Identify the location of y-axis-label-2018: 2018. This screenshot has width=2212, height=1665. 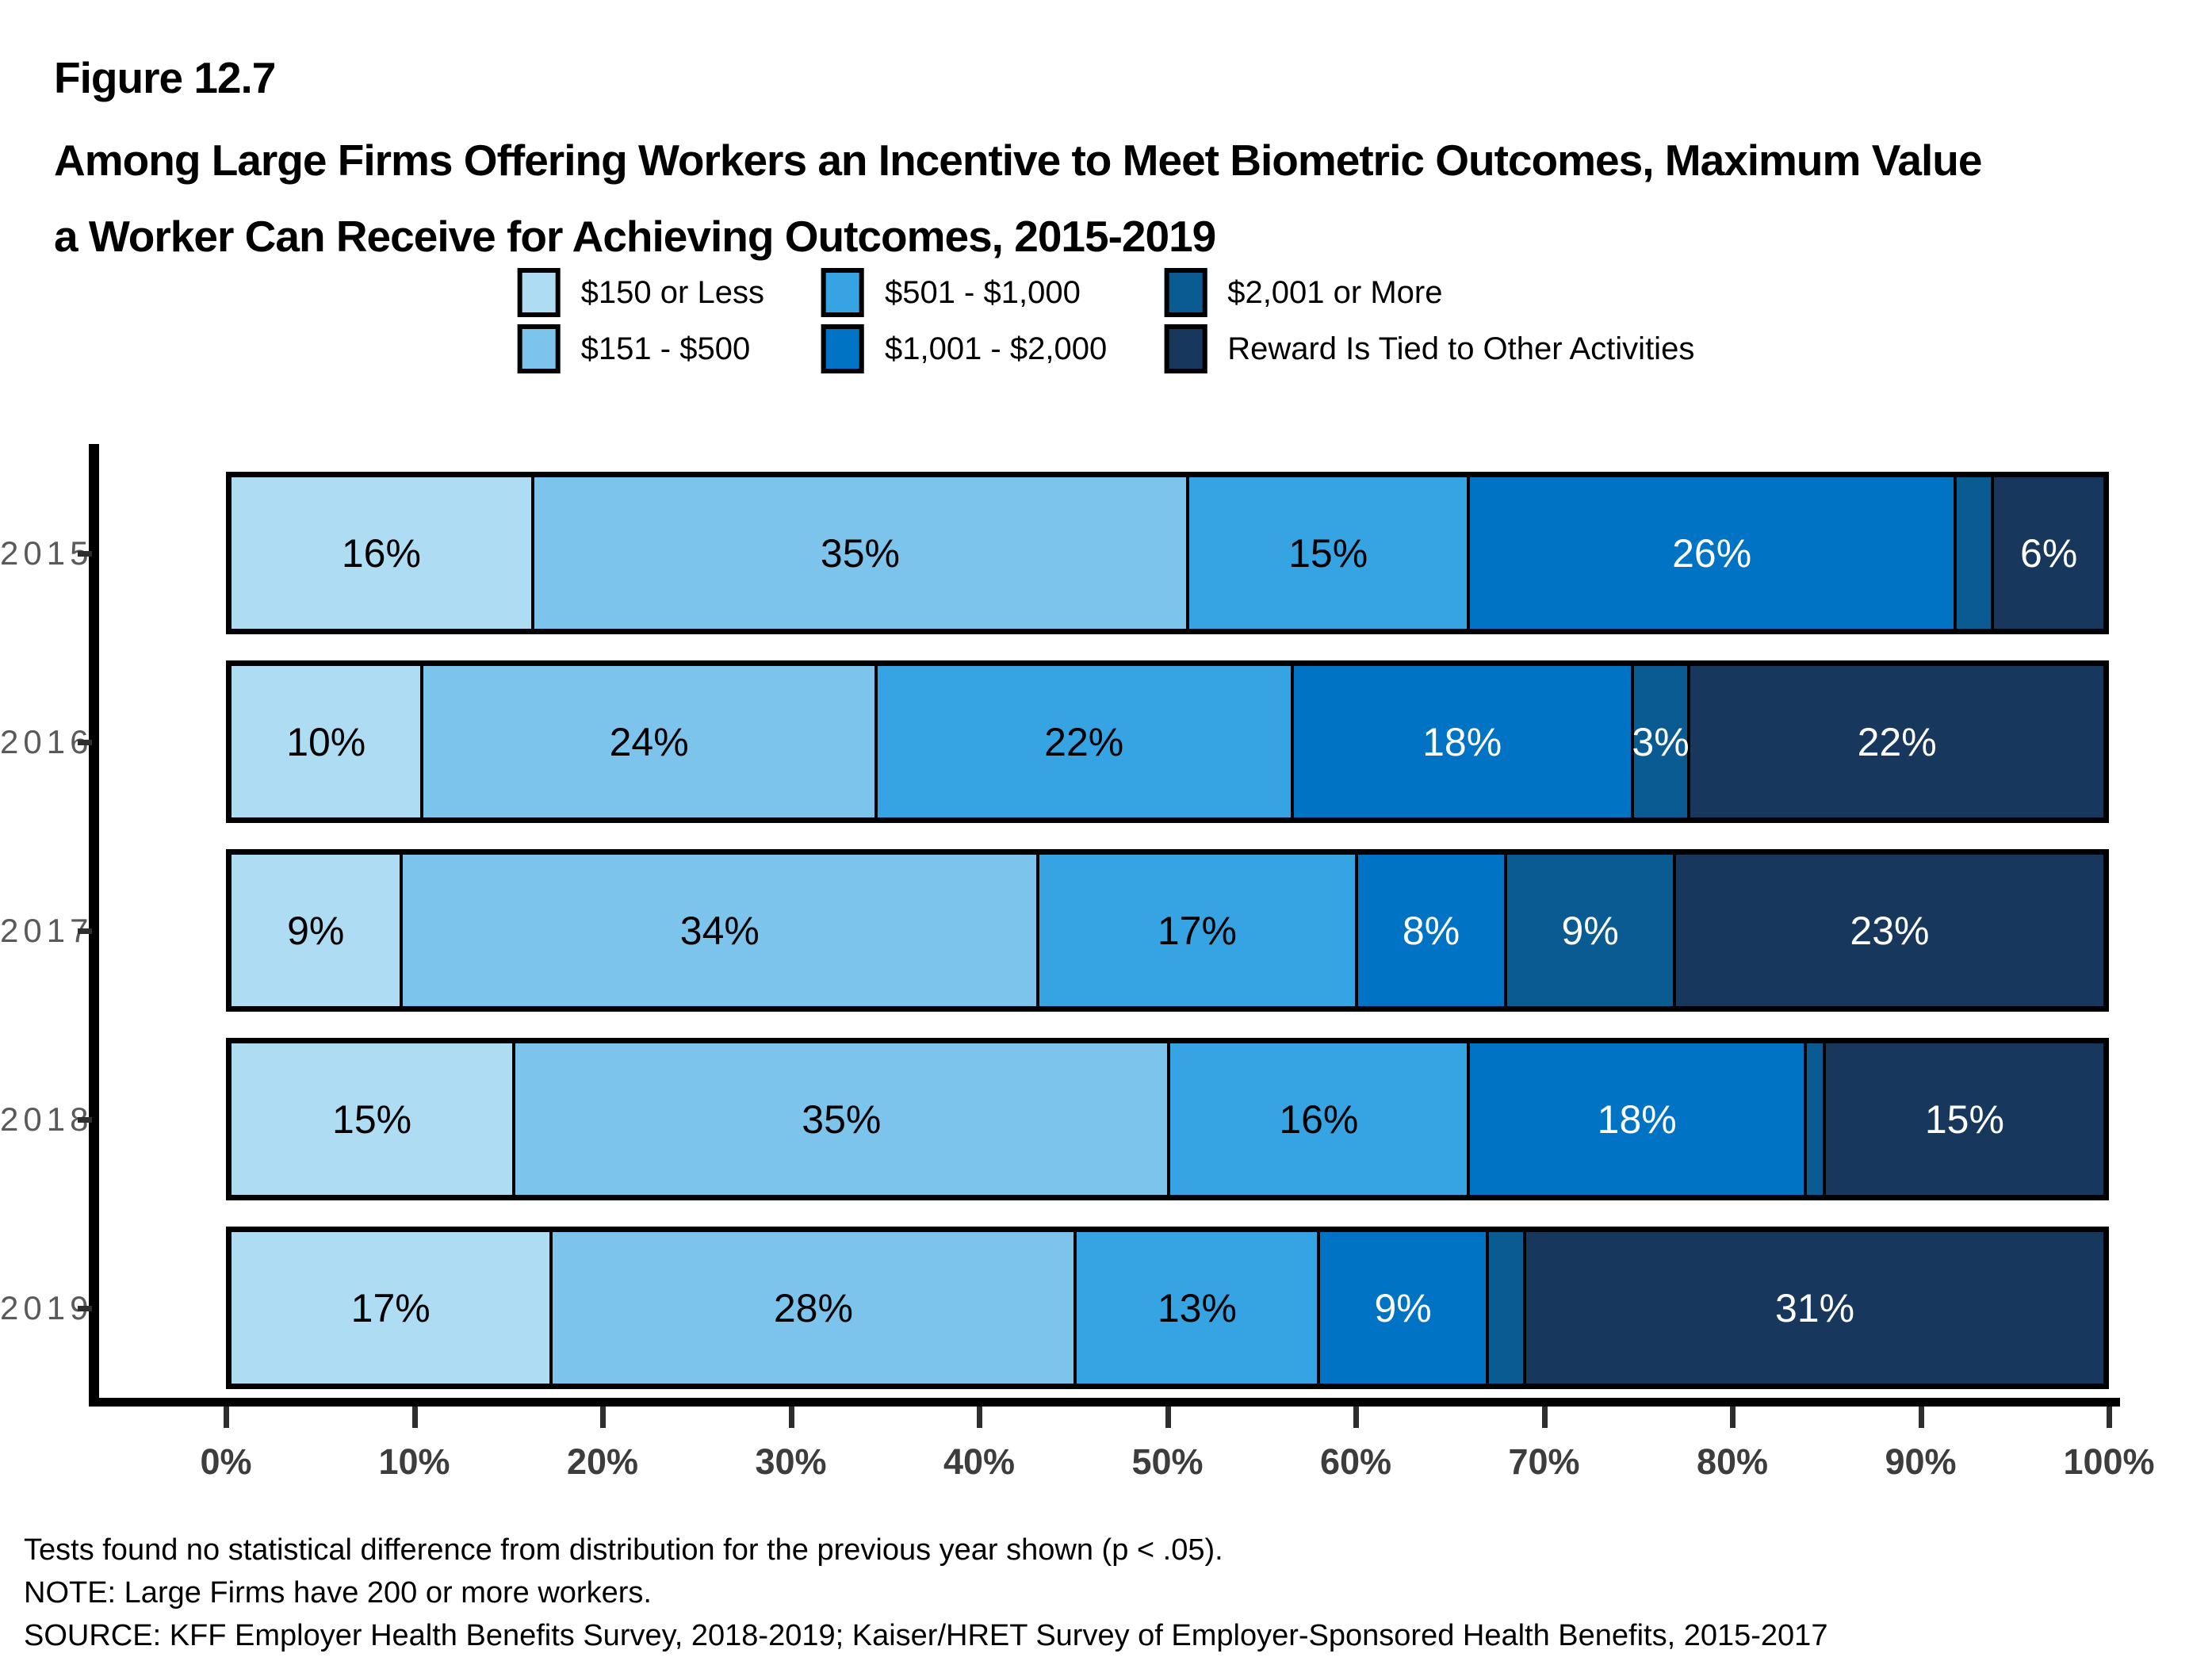
(47, 1119).